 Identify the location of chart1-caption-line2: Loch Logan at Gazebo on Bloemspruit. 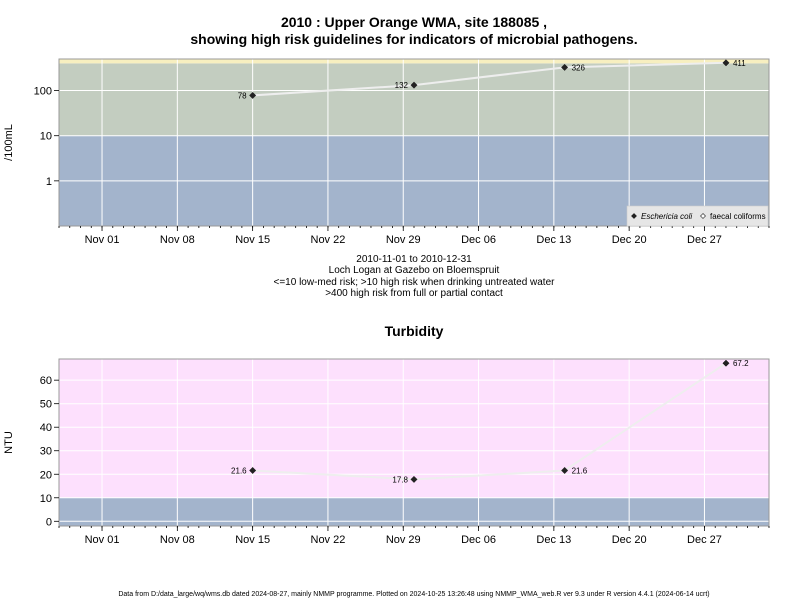
(414, 270).